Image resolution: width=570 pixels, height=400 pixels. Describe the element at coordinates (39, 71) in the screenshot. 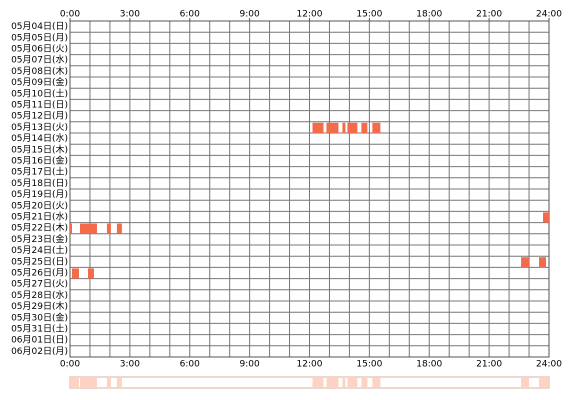

I see `row-label: 05月08日(木)` at that location.